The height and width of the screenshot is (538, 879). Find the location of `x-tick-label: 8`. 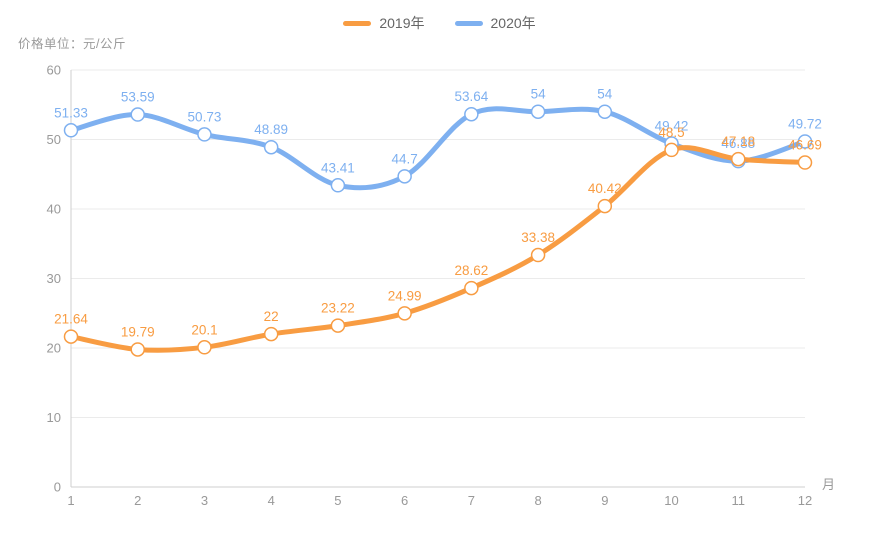

x-tick-label: 8 is located at coordinates (537, 500).